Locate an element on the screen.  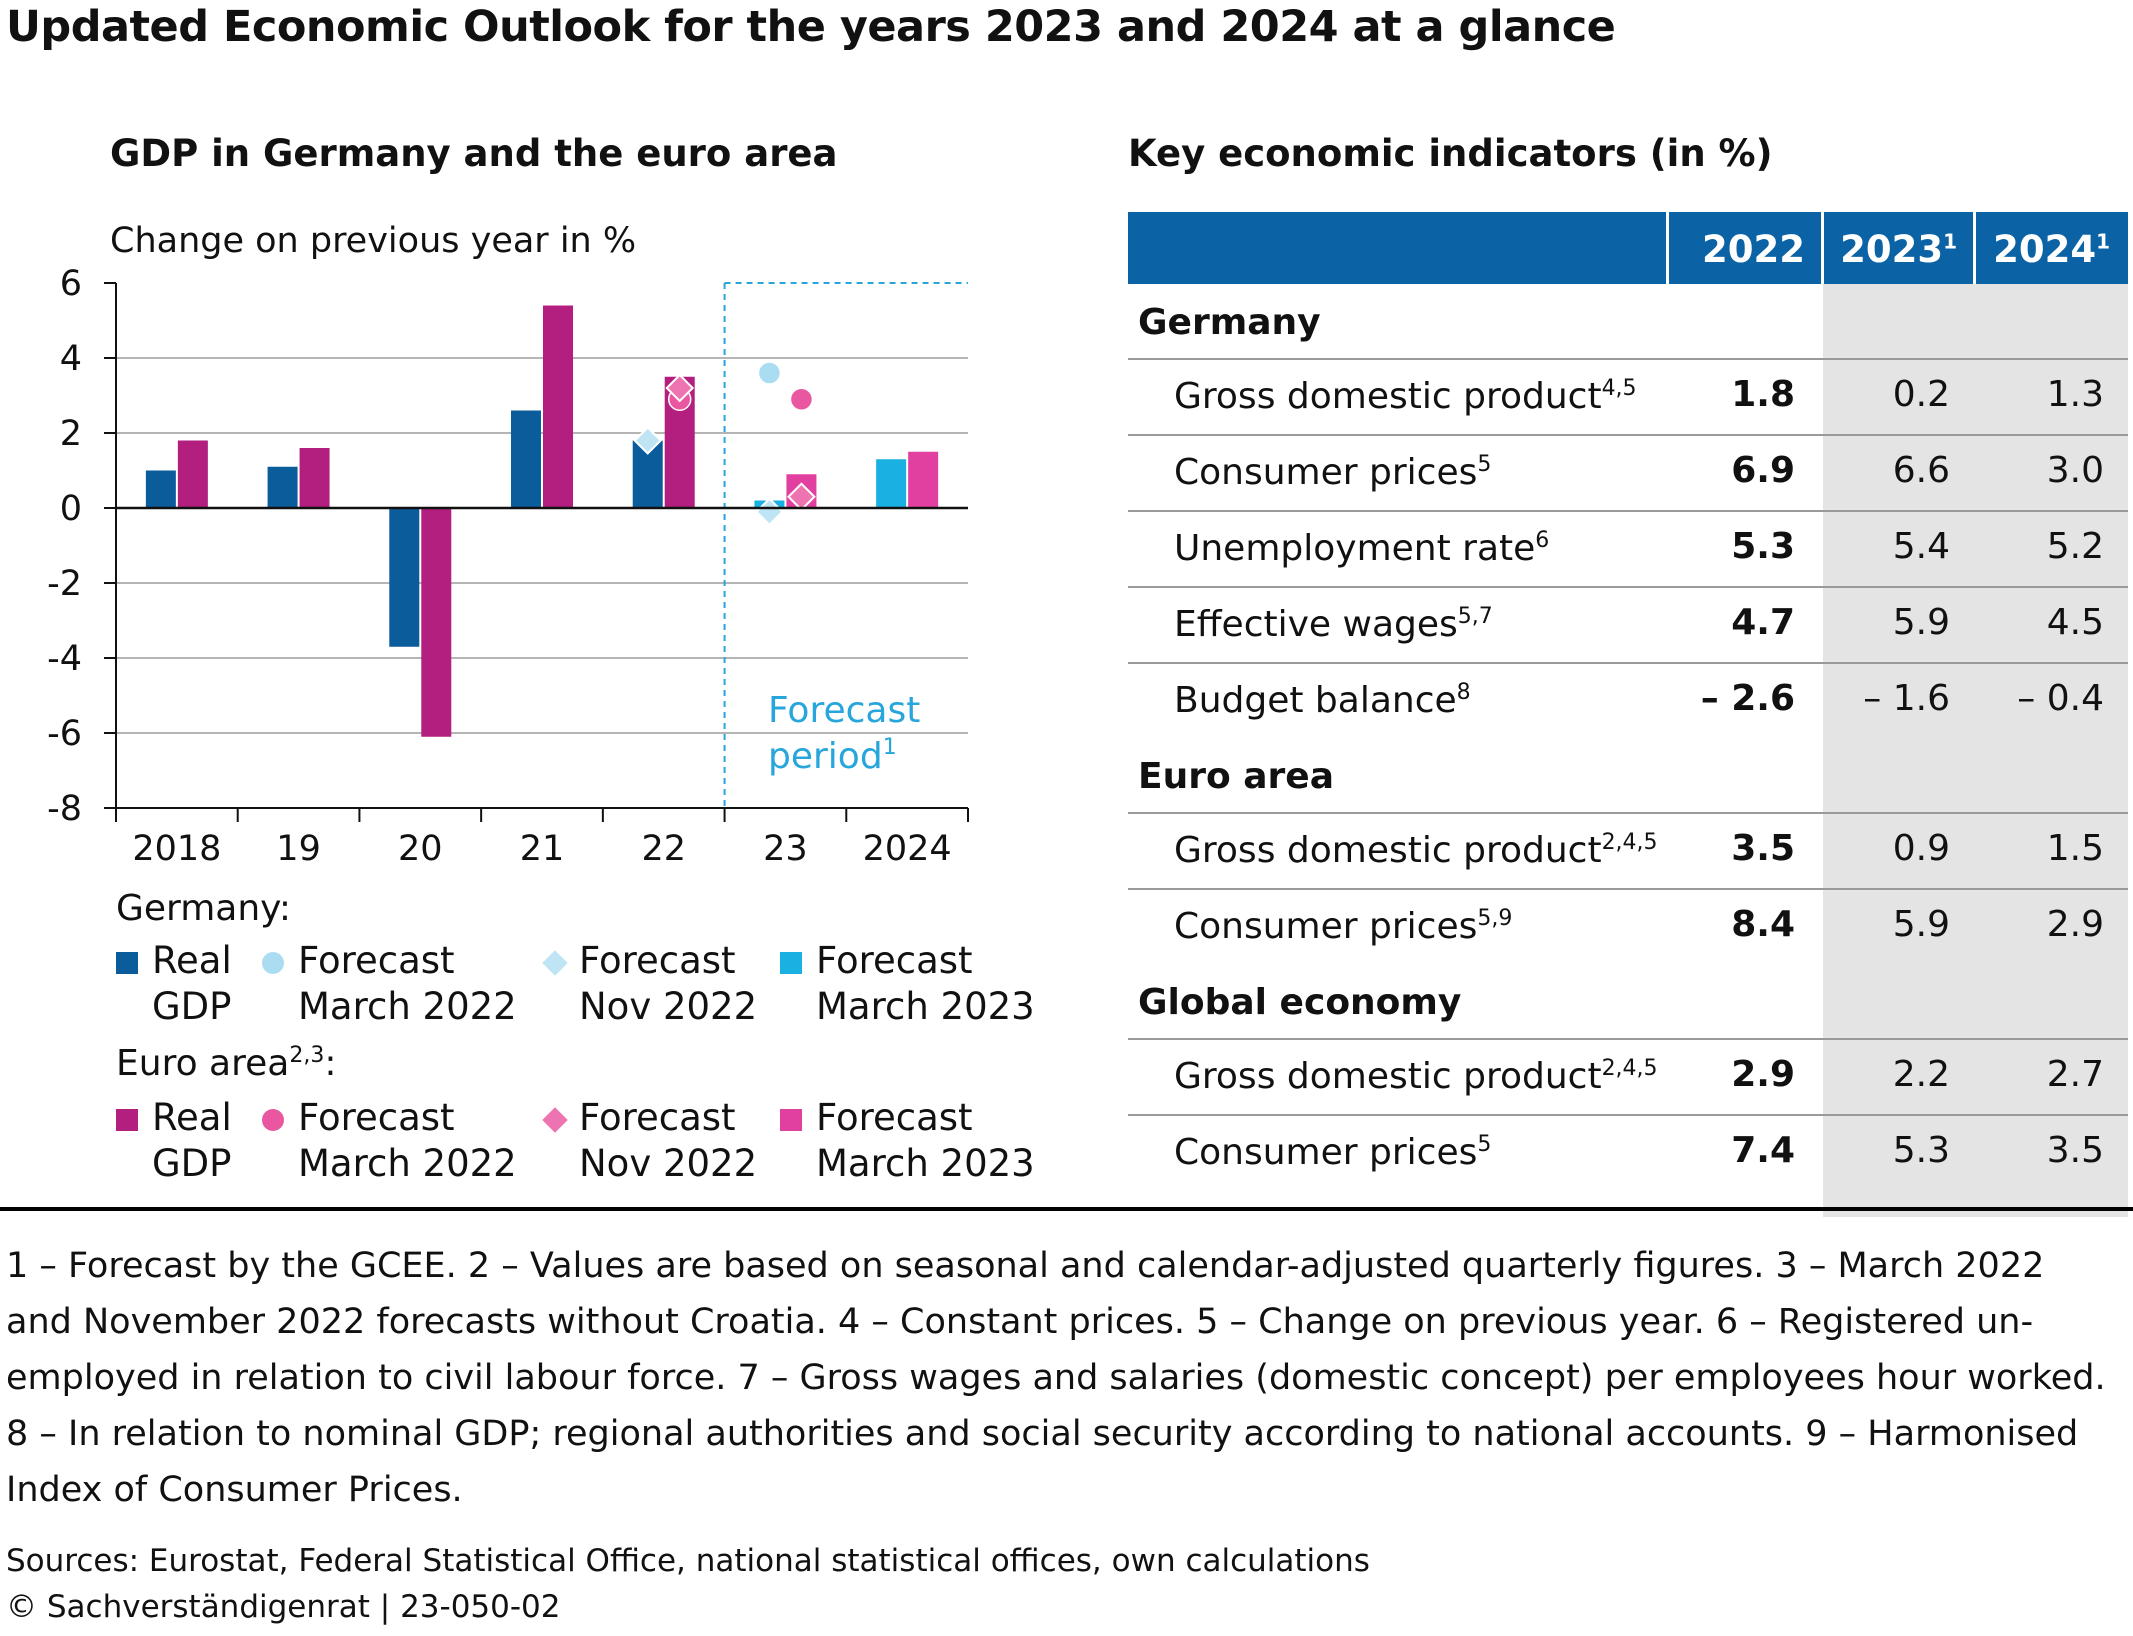
row-label: Unemployment rate6 is located at coordinates (1362, 548).